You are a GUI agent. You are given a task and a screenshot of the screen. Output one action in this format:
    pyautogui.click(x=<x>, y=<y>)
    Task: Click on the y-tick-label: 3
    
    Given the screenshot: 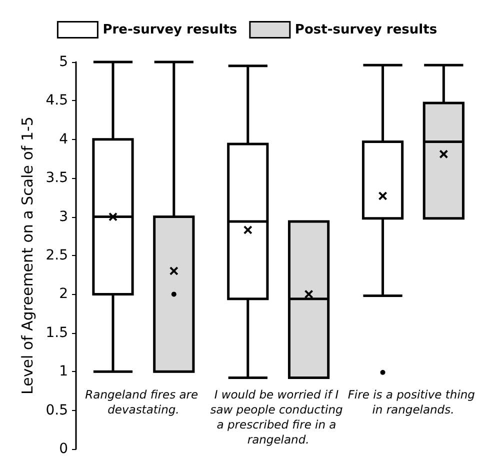 What is the action you would take?
    pyautogui.click(x=63, y=216)
    